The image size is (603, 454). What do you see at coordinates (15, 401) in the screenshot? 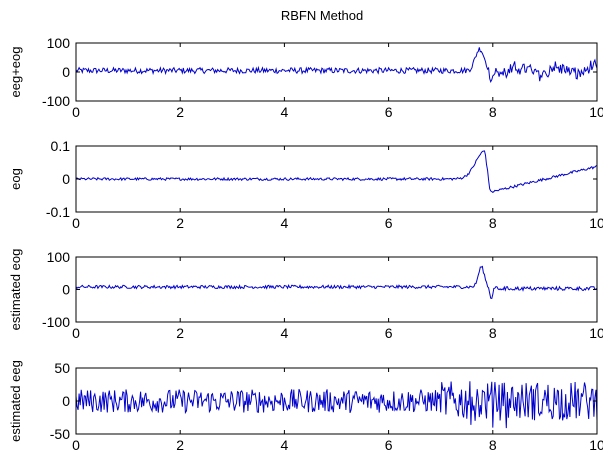
I see `y-axis-label: estimated eeg` at bounding box center [15, 401].